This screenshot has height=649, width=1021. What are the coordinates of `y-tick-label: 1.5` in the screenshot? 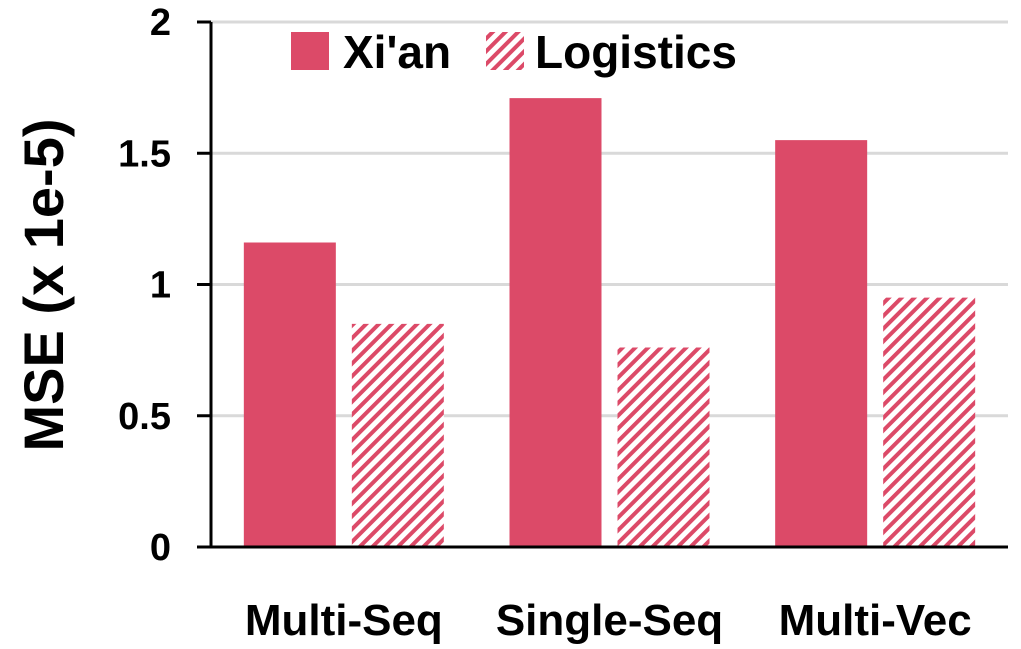 It's located at (144, 154).